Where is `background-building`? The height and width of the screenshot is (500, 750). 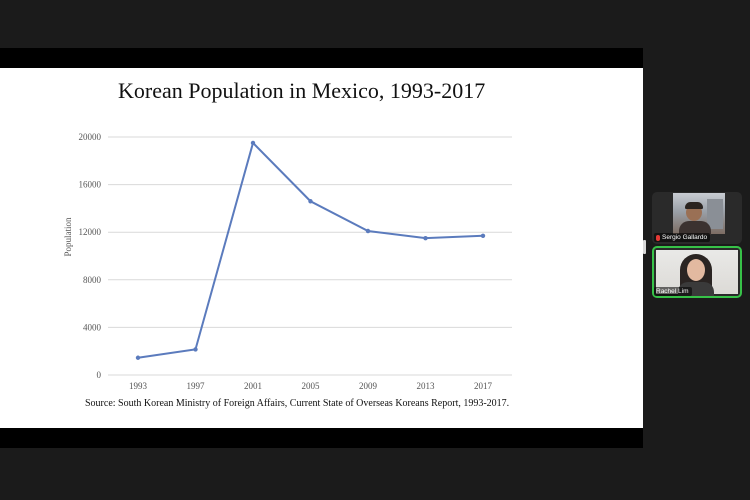
background-building is located at coordinates (715, 214).